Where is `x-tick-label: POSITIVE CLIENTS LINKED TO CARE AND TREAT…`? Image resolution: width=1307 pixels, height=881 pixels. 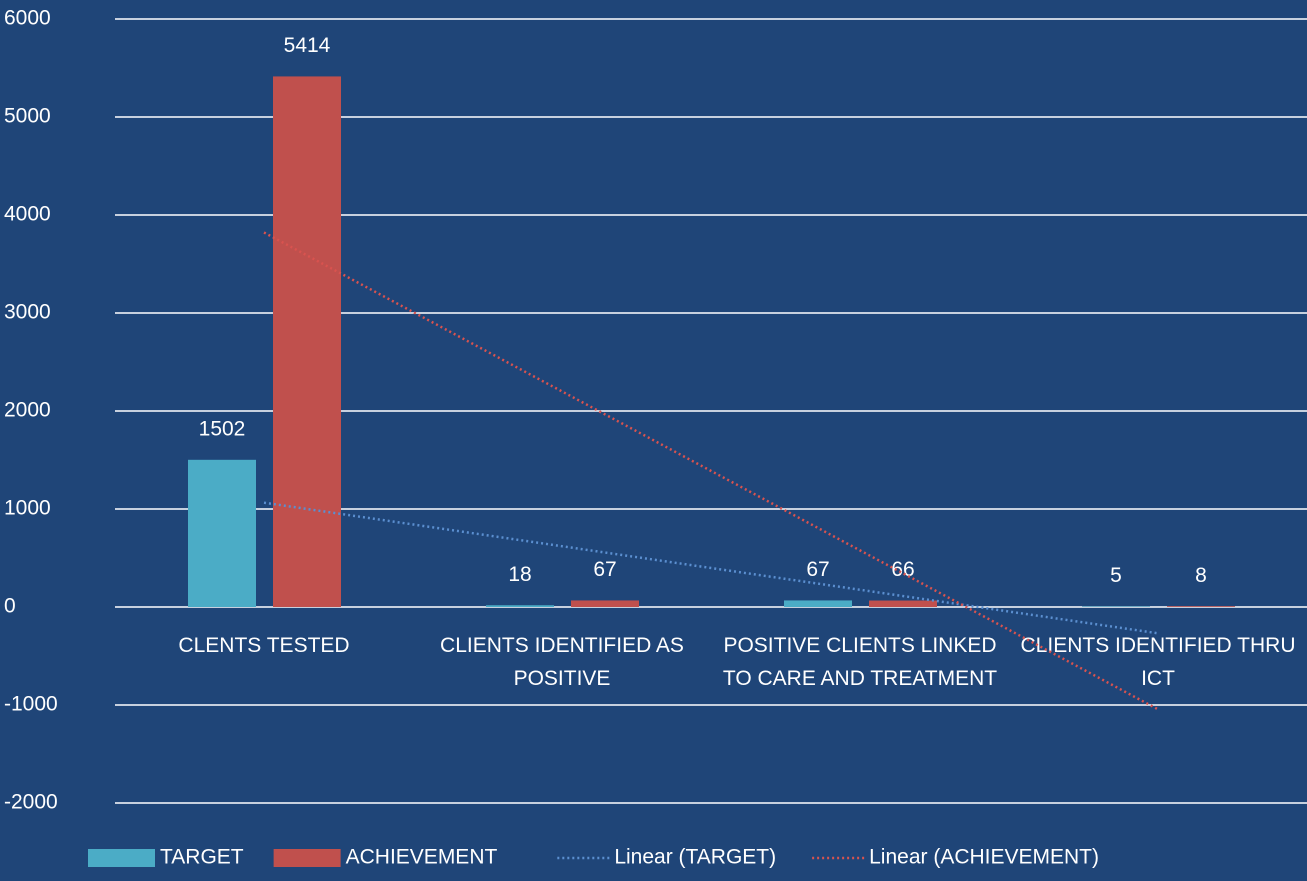
x-tick-label: POSITIVE CLIENTS LINKED TO CARE AND TREAT… is located at coordinates (860, 662).